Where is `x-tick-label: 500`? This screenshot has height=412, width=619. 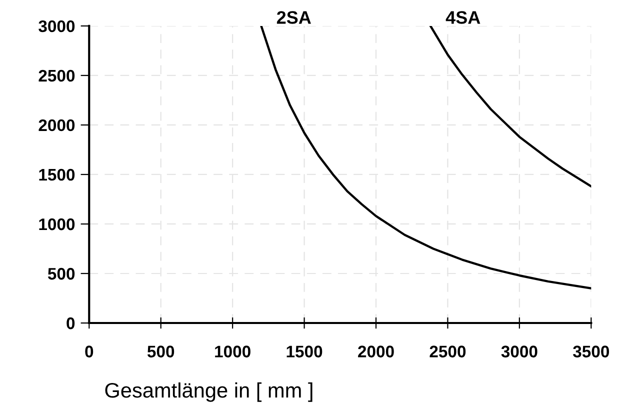
x-tick-label: 500 is located at coordinates (160, 352).